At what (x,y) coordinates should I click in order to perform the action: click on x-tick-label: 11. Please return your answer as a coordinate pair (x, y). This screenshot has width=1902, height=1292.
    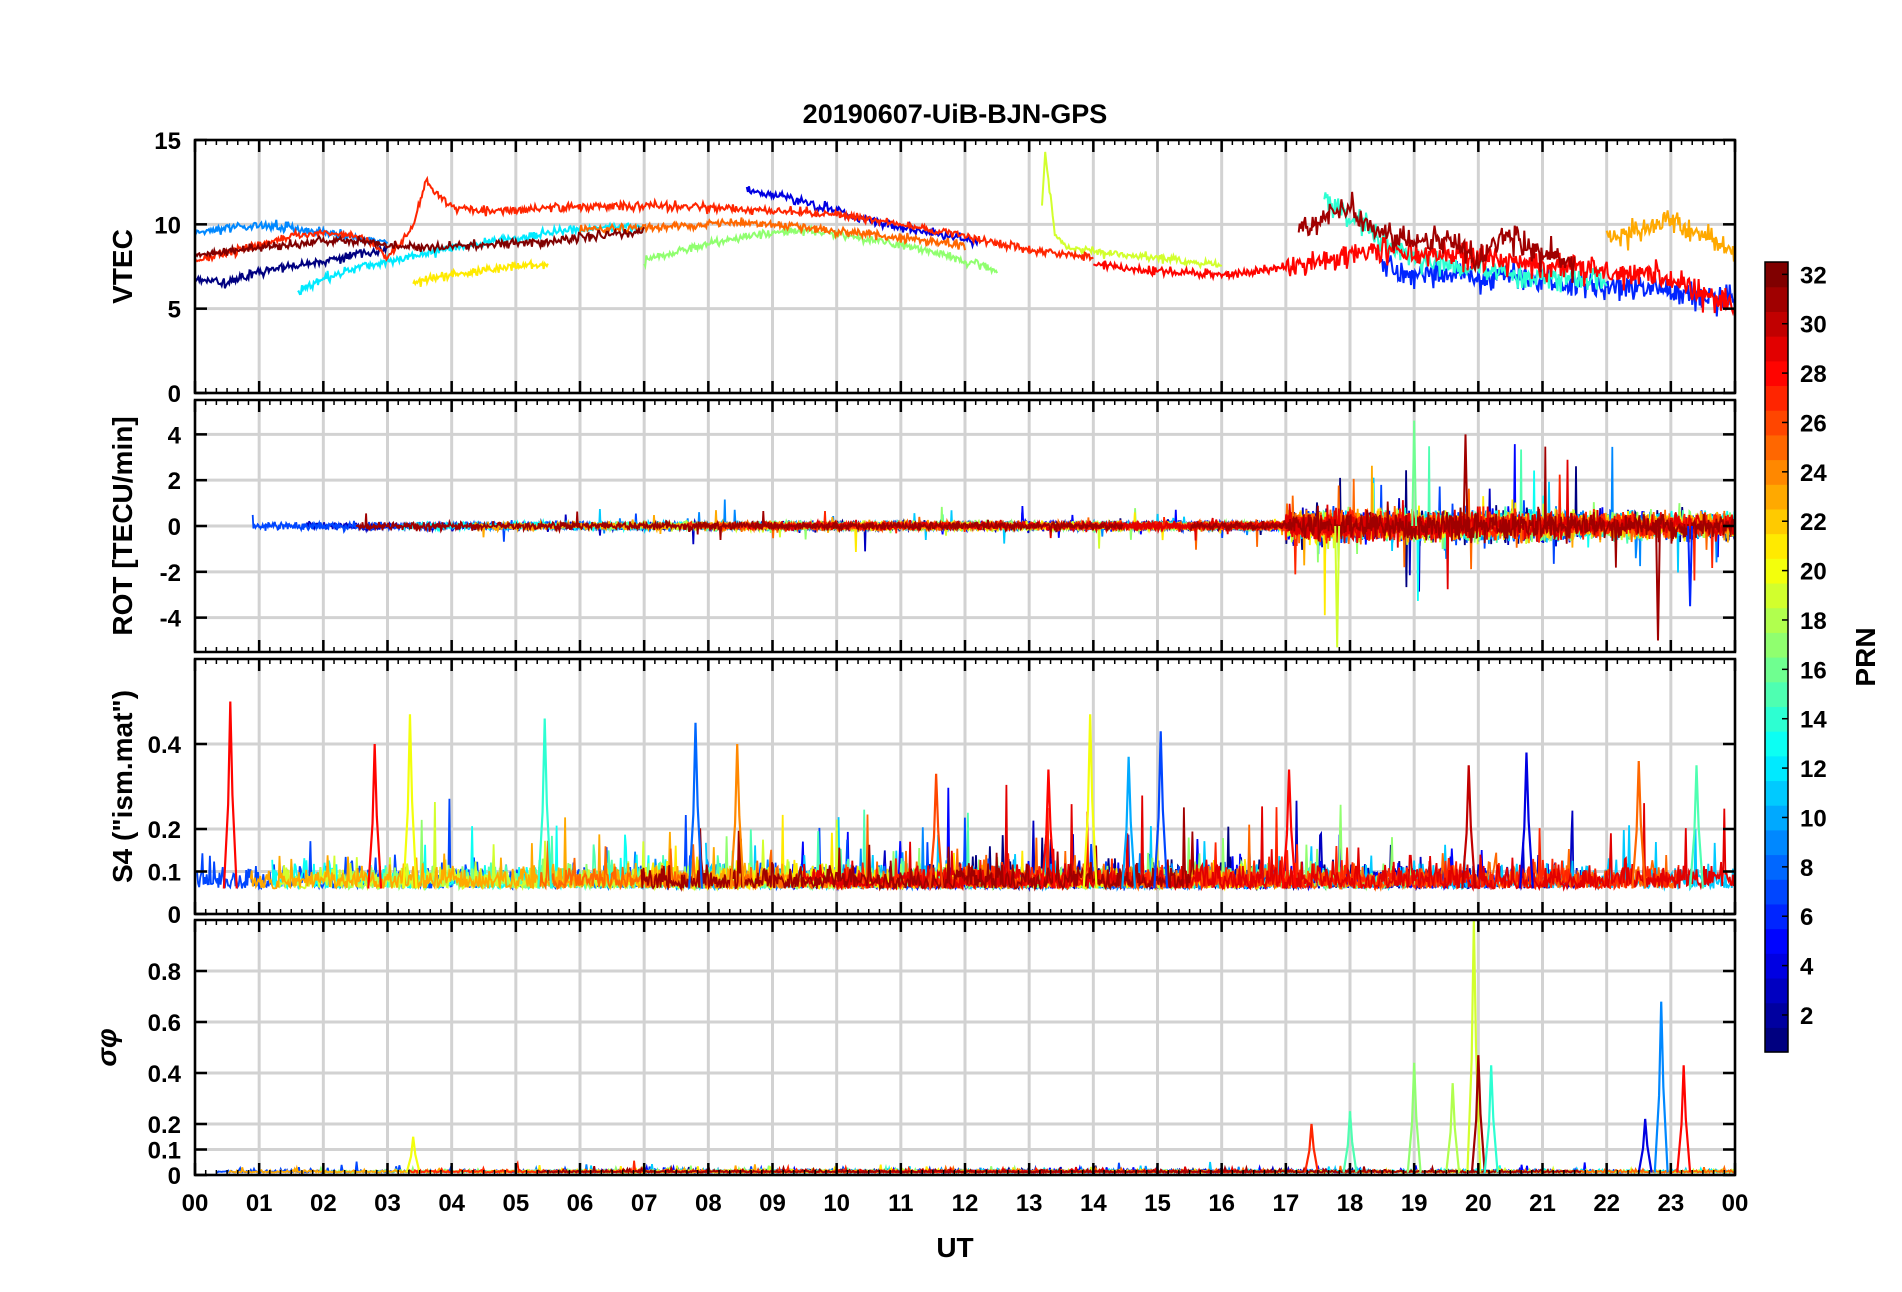
    Looking at the image, I should click on (900, 1203).